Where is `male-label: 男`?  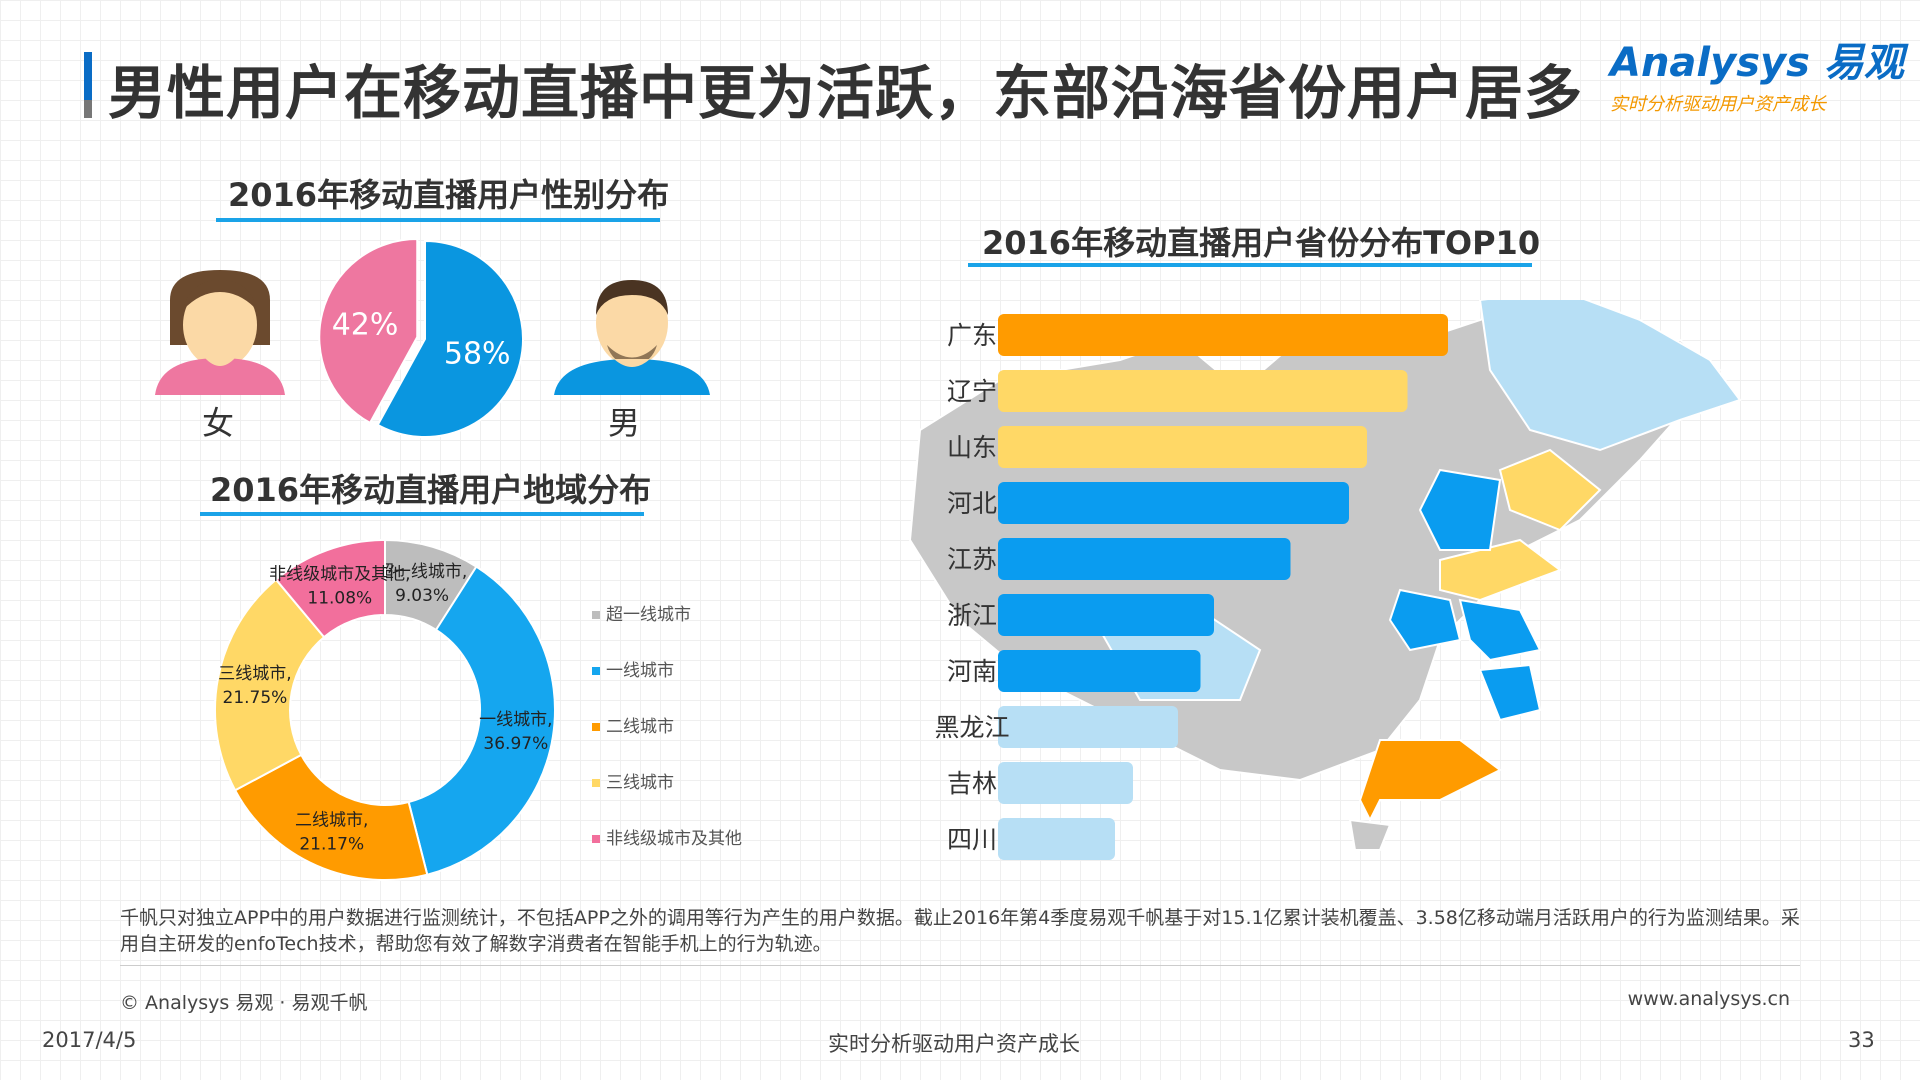 male-label: 男 is located at coordinates (624, 423).